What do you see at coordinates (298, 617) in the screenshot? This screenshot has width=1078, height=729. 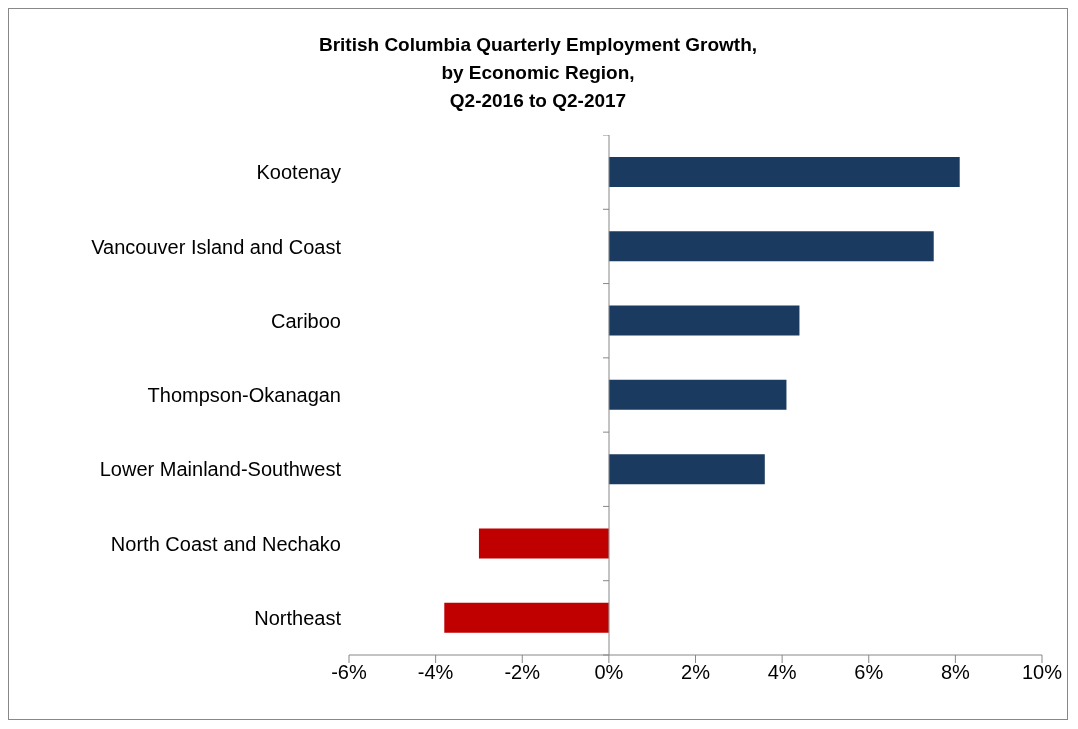 I see `y-tick-label: Northeast` at bounding box center [298, 617].